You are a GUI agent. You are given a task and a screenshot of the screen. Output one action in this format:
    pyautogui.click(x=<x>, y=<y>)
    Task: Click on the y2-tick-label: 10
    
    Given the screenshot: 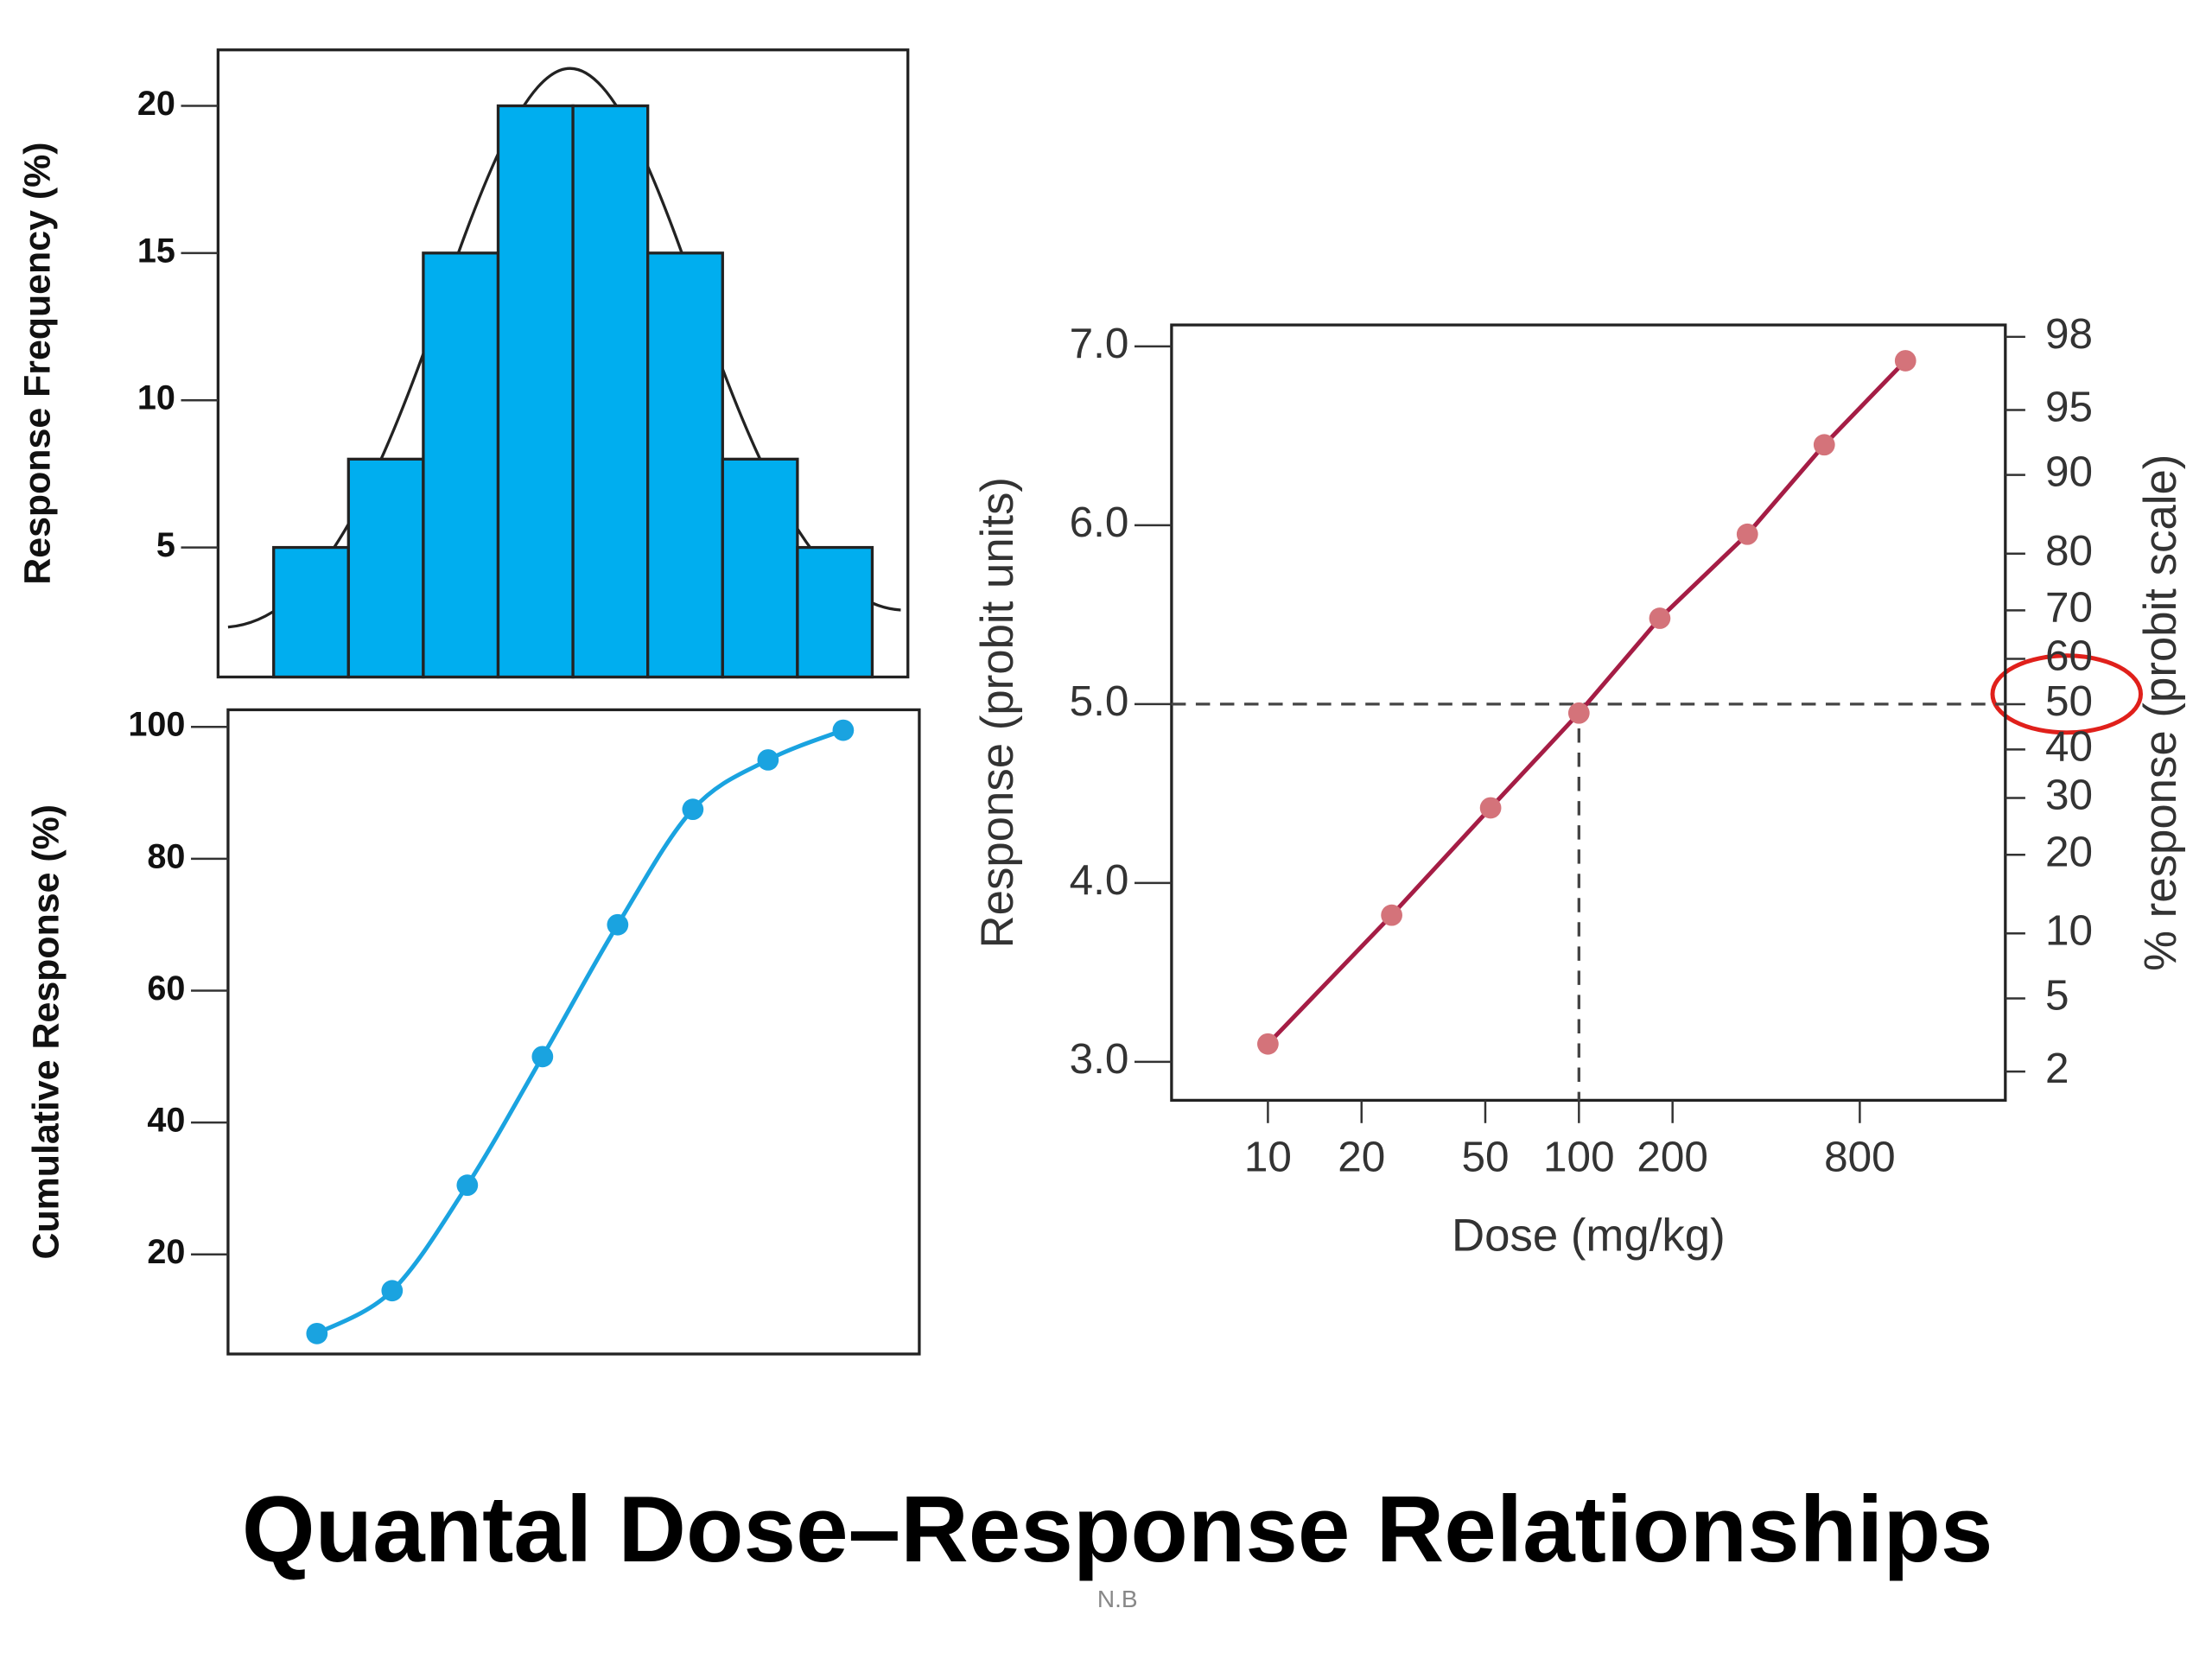 What is the action you would take?
    pyautogui.click(x=2069, y=930)
    